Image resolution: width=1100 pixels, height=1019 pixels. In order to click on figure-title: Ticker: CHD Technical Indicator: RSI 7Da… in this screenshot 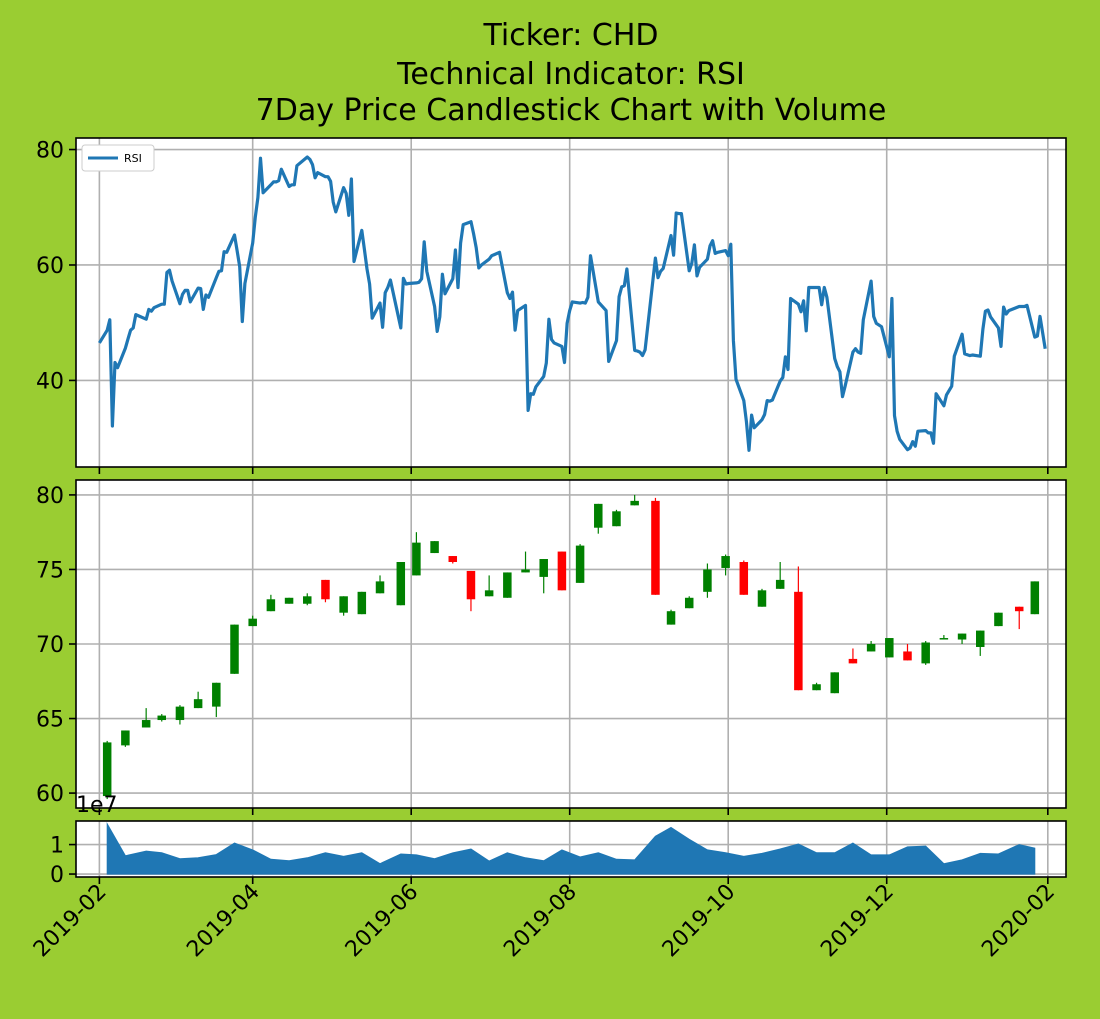, I will do `click(571, 73)`.